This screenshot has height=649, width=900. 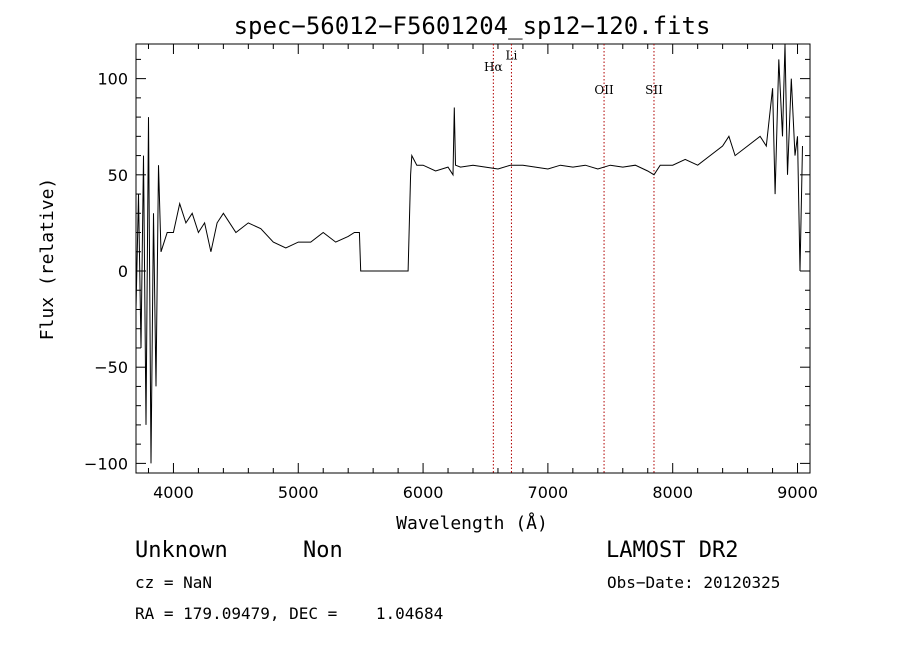 I want to click on y-axis-label: Flux (relative), so click(x=47, y=259).